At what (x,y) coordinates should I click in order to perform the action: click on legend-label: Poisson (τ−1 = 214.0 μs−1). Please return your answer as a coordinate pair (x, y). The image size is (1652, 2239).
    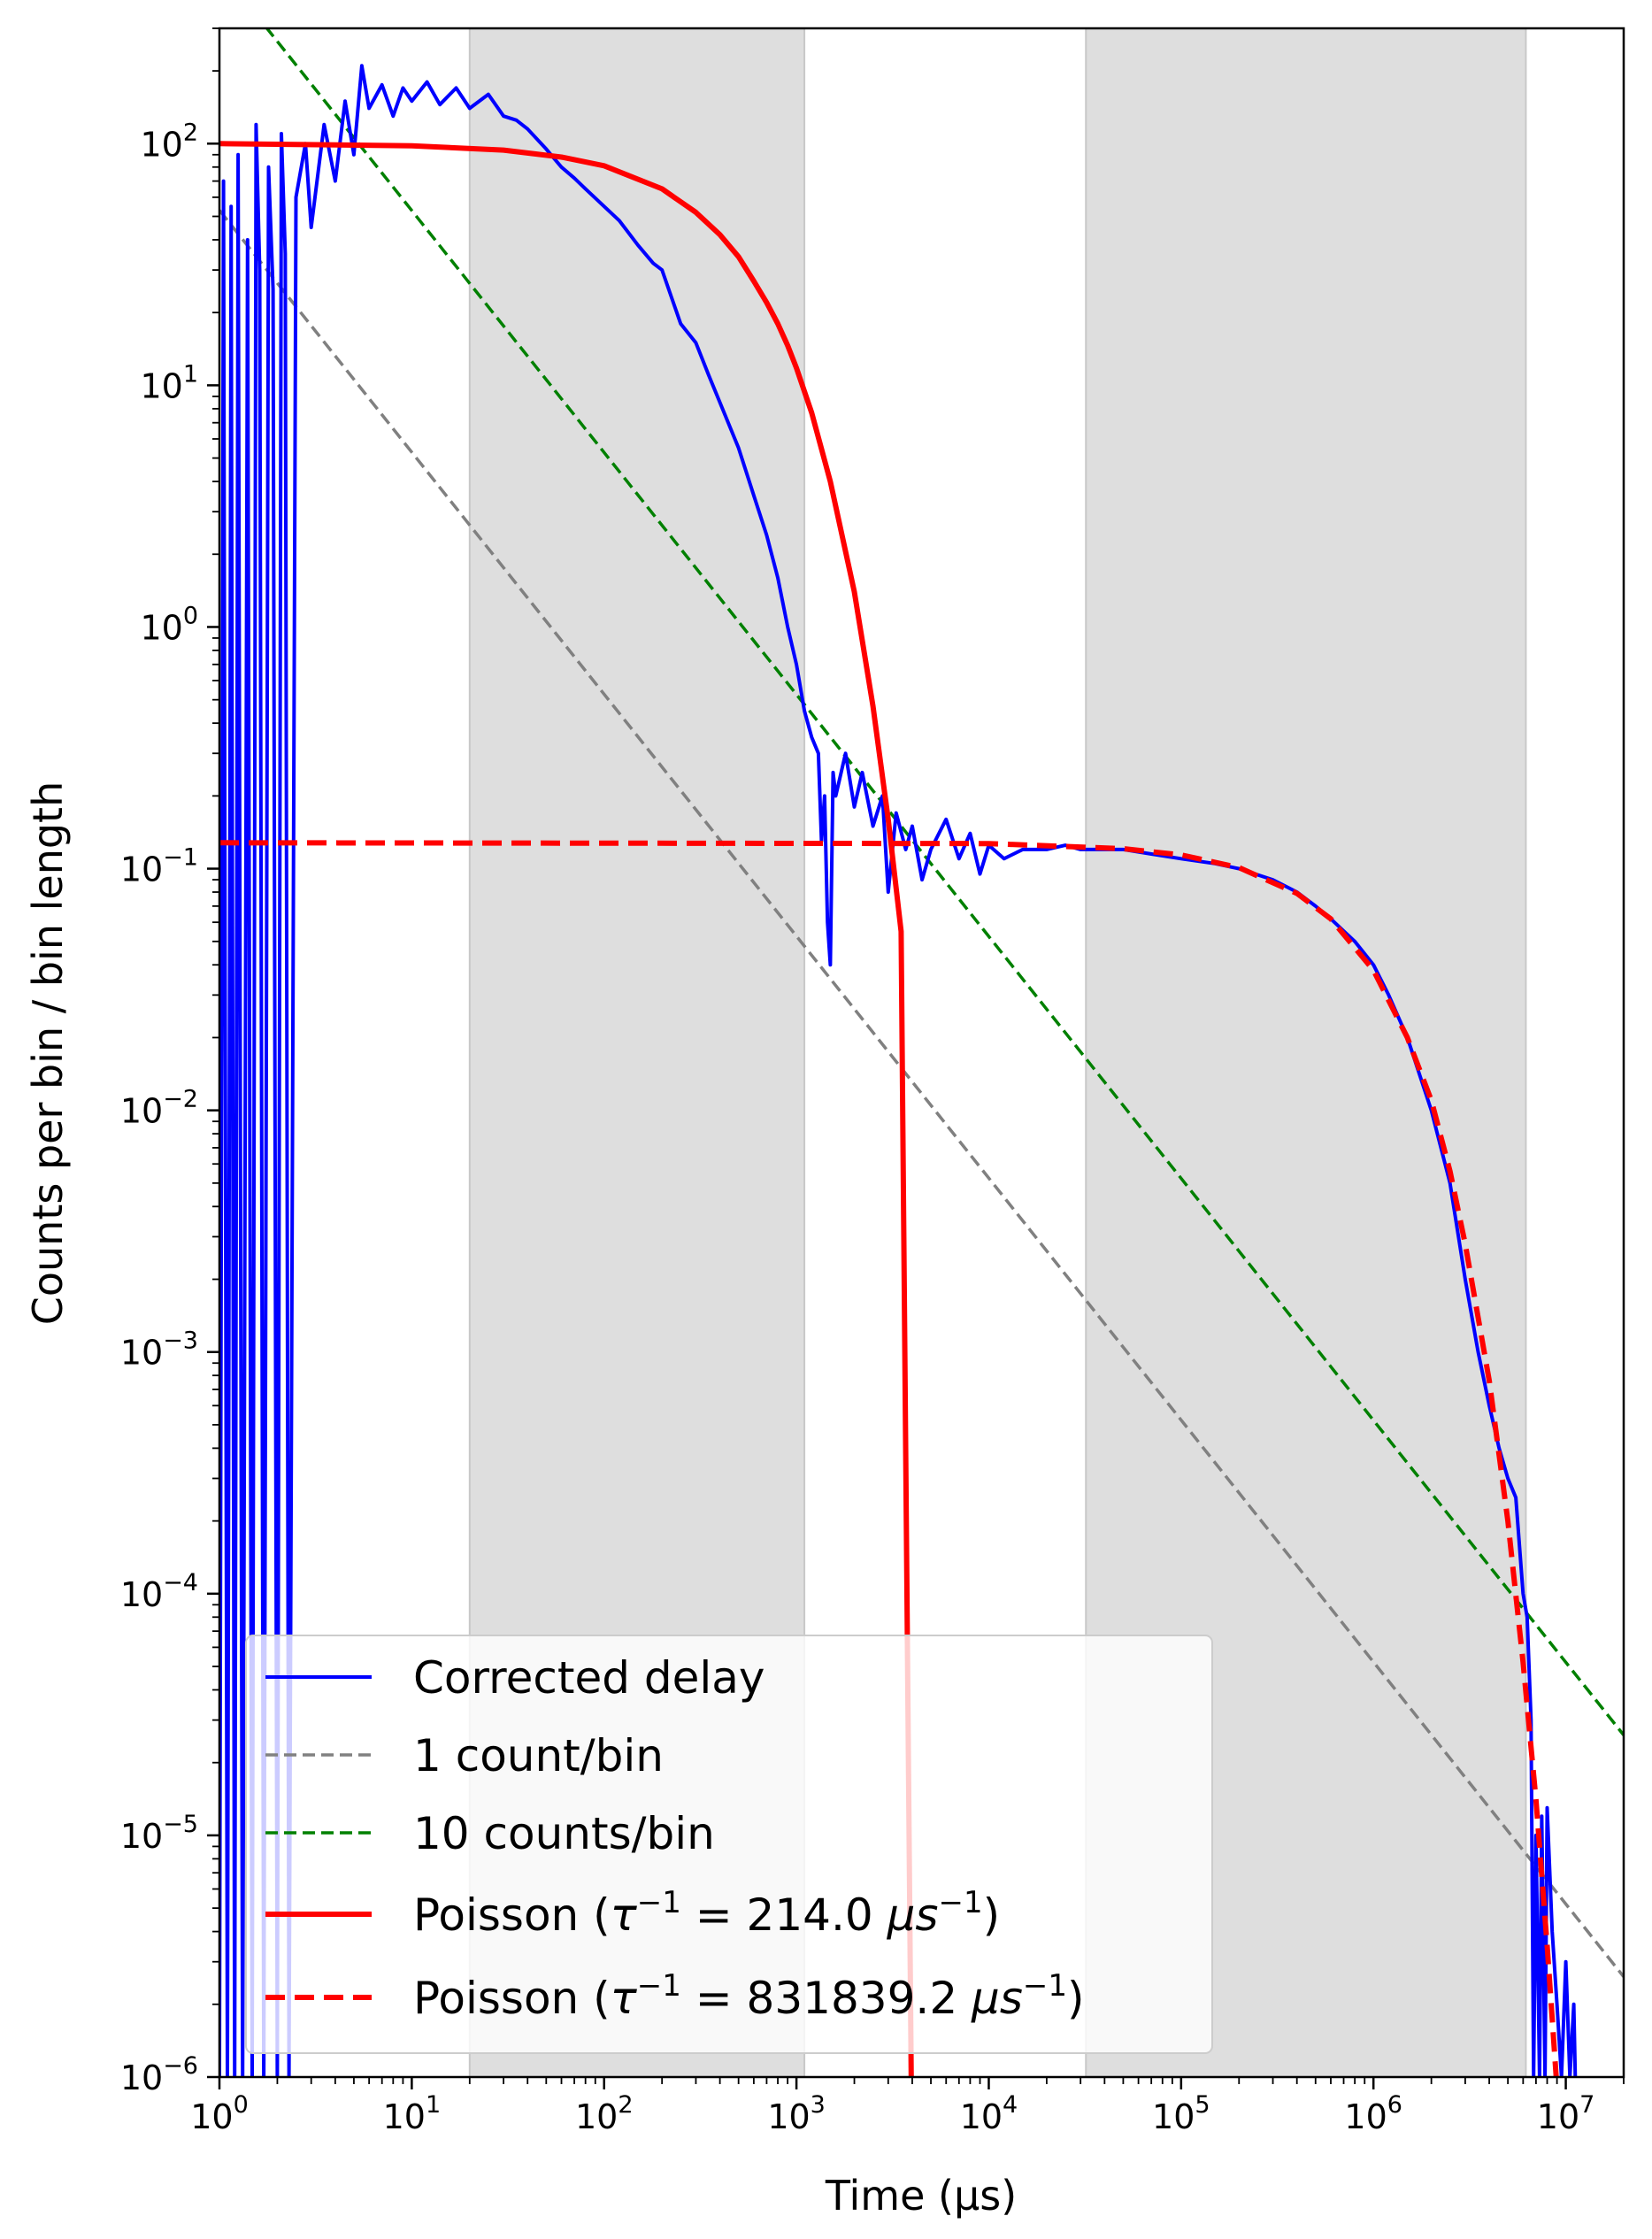
    Looking at the image, I should click on (706, 1913).